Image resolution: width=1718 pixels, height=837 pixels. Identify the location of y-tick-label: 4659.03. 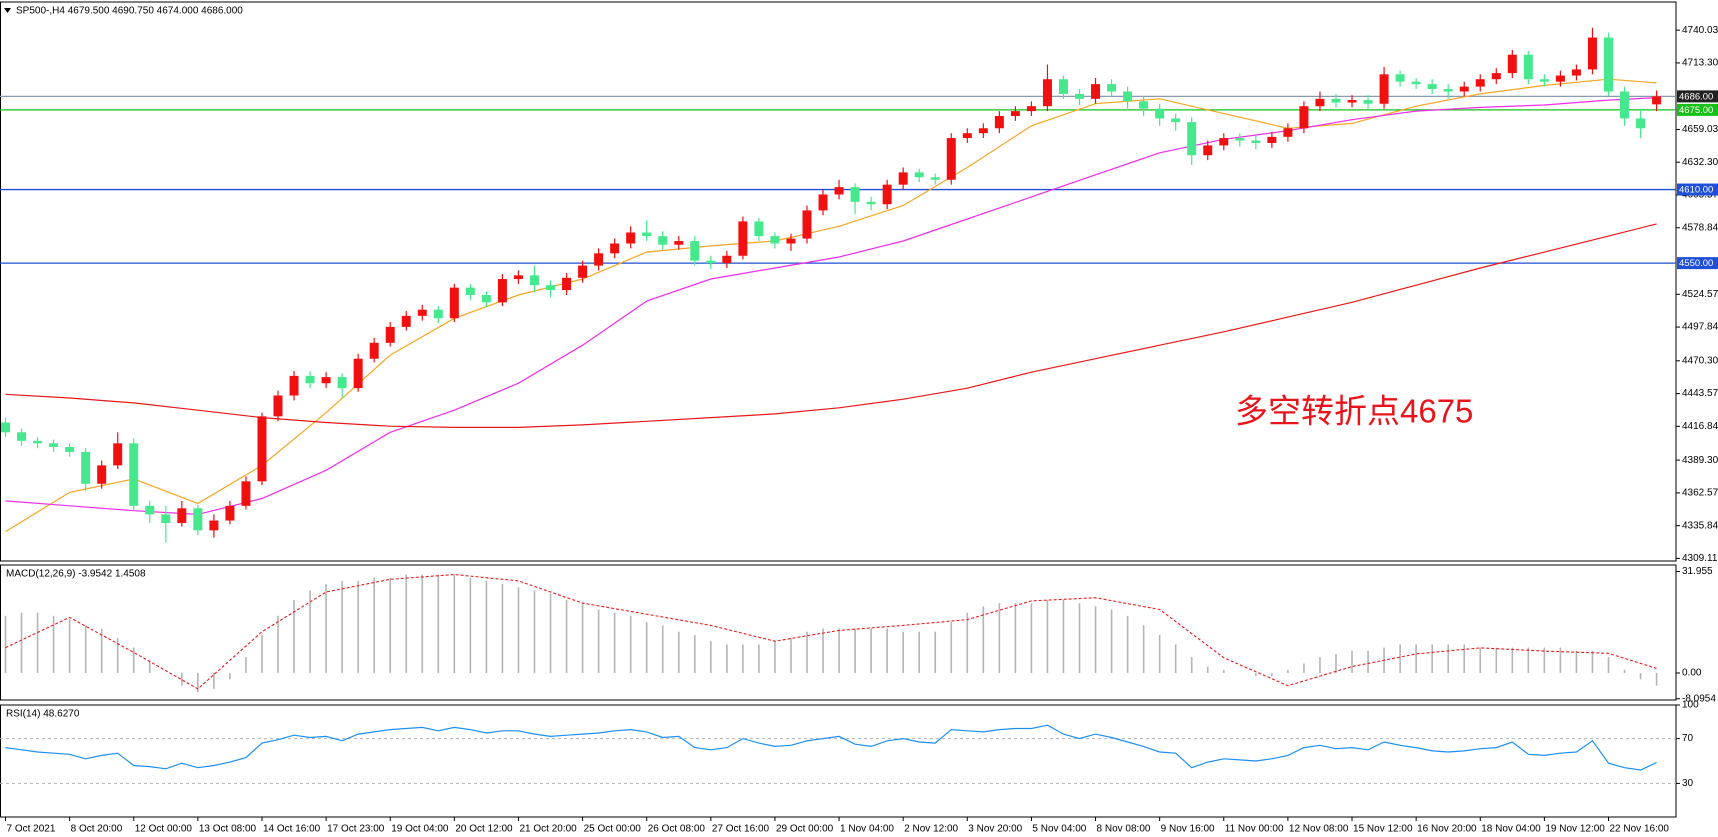
(1700, 129).